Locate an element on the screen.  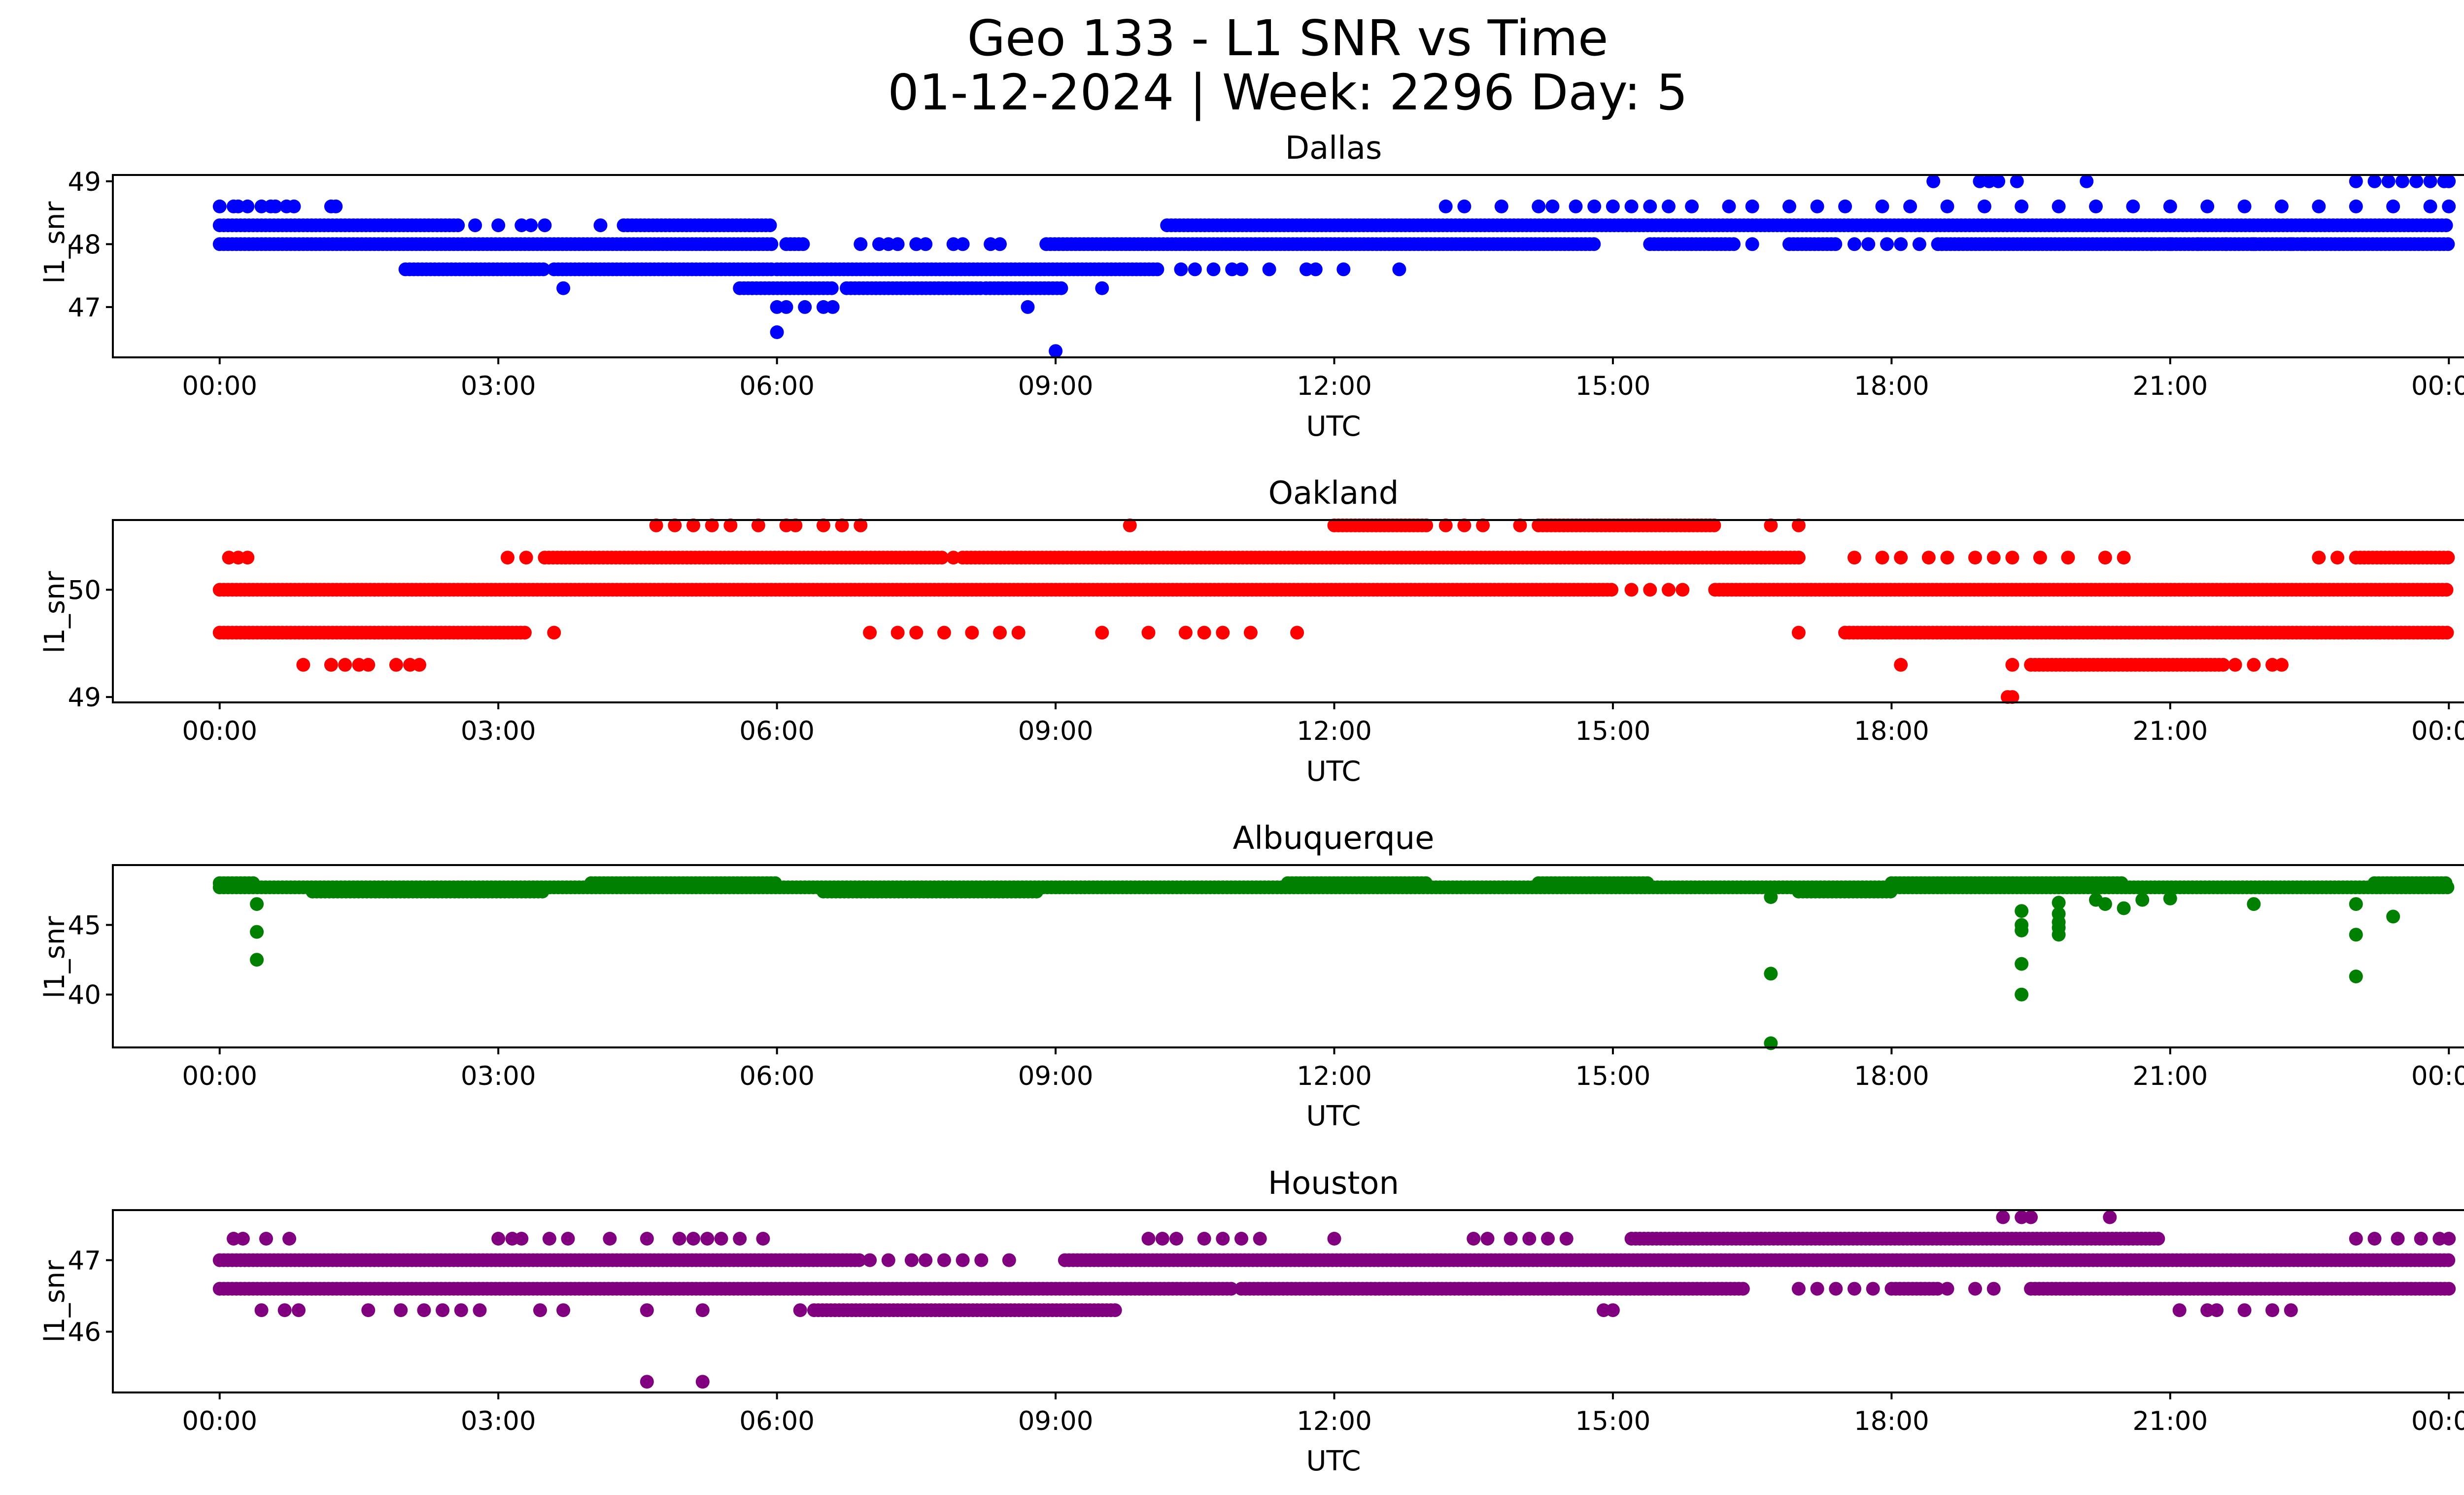
x-tick-label: 18:00 is located at coordinates (1891, 386).